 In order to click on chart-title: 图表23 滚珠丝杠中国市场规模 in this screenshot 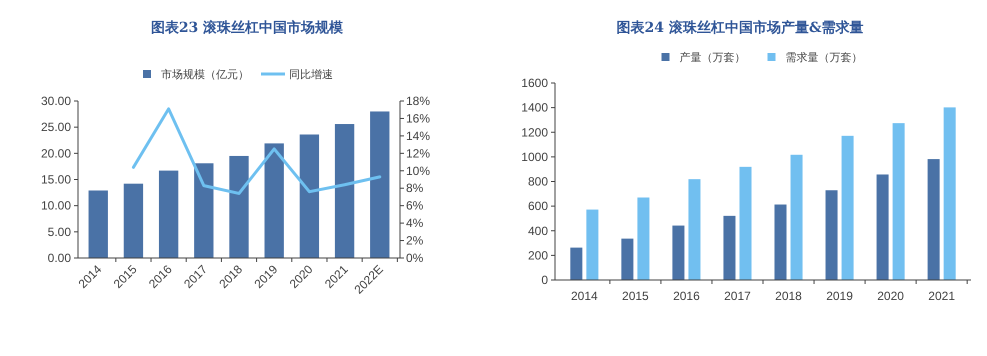, I will do `click(247, 27)`.